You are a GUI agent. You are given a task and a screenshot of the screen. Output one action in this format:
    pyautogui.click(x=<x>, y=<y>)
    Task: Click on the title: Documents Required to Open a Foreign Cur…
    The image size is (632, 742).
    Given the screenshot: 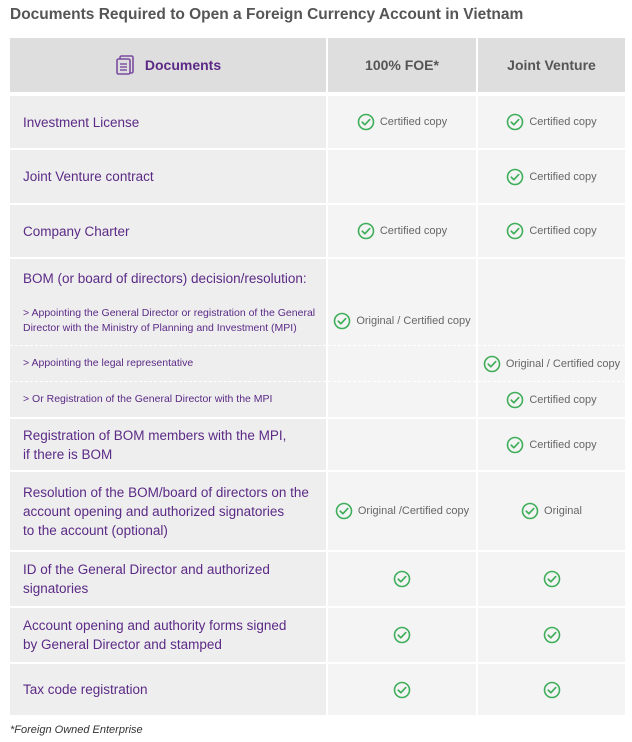 What is the action you would take?
    pyautogui.click(x=267, y=14)
    